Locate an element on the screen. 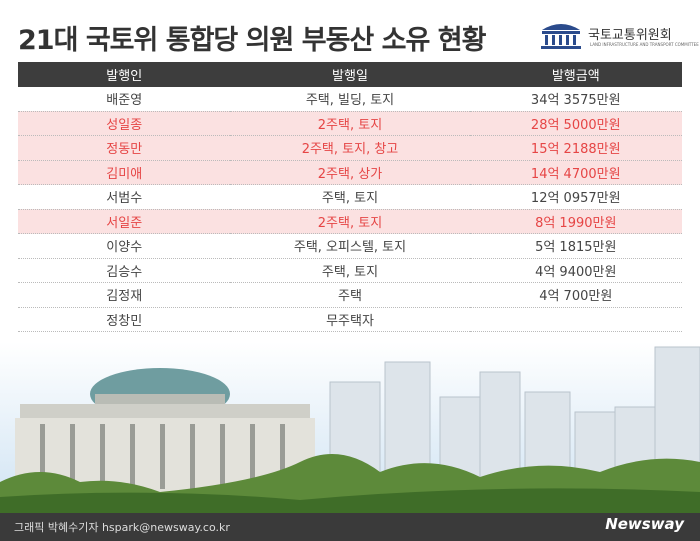 Image resolution: width=700 pixels, height=541 pixels. cell: 14억 4700만원 is located at coordinates (575, 172).